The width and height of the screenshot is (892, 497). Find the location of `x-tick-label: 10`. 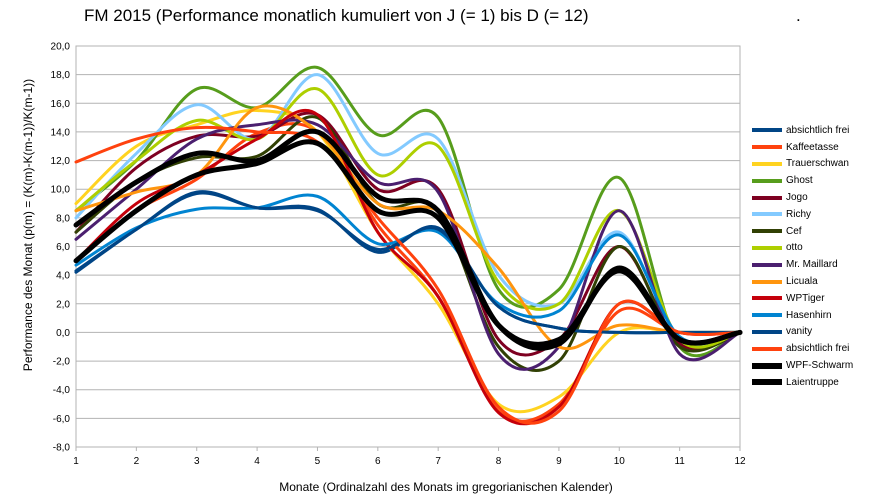

x-tick-label: 10 is located at coordinates (620, 461).